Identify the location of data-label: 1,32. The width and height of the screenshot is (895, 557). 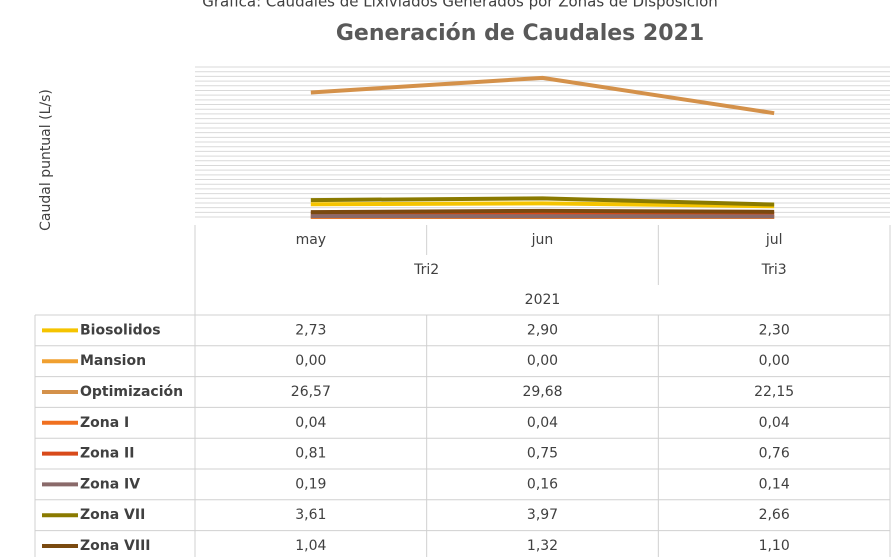
(542, 546).